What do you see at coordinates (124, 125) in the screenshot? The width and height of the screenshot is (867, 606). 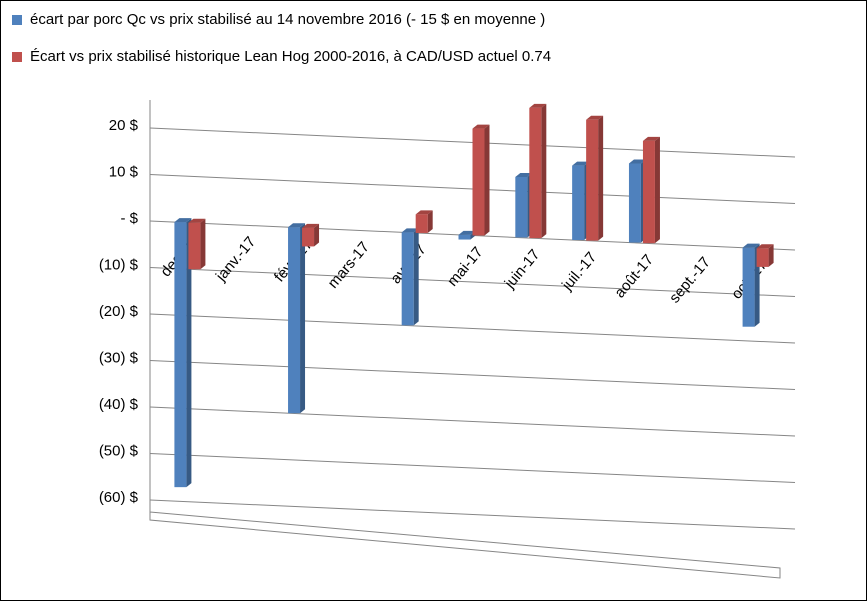 I see `y-tick-label: 20 $` at bounding box center [124, 125].